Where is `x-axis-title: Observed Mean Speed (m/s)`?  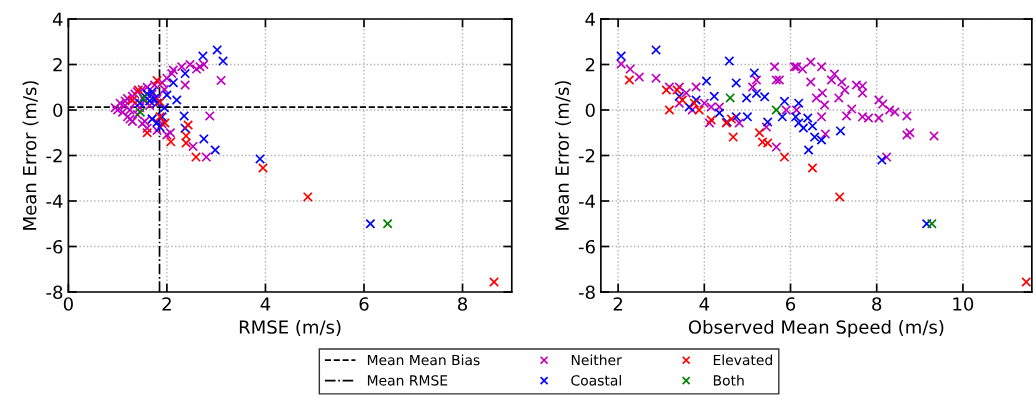 x-axis-title: Observed Mean Speed (m/s) is located at coordinates (816, 328).